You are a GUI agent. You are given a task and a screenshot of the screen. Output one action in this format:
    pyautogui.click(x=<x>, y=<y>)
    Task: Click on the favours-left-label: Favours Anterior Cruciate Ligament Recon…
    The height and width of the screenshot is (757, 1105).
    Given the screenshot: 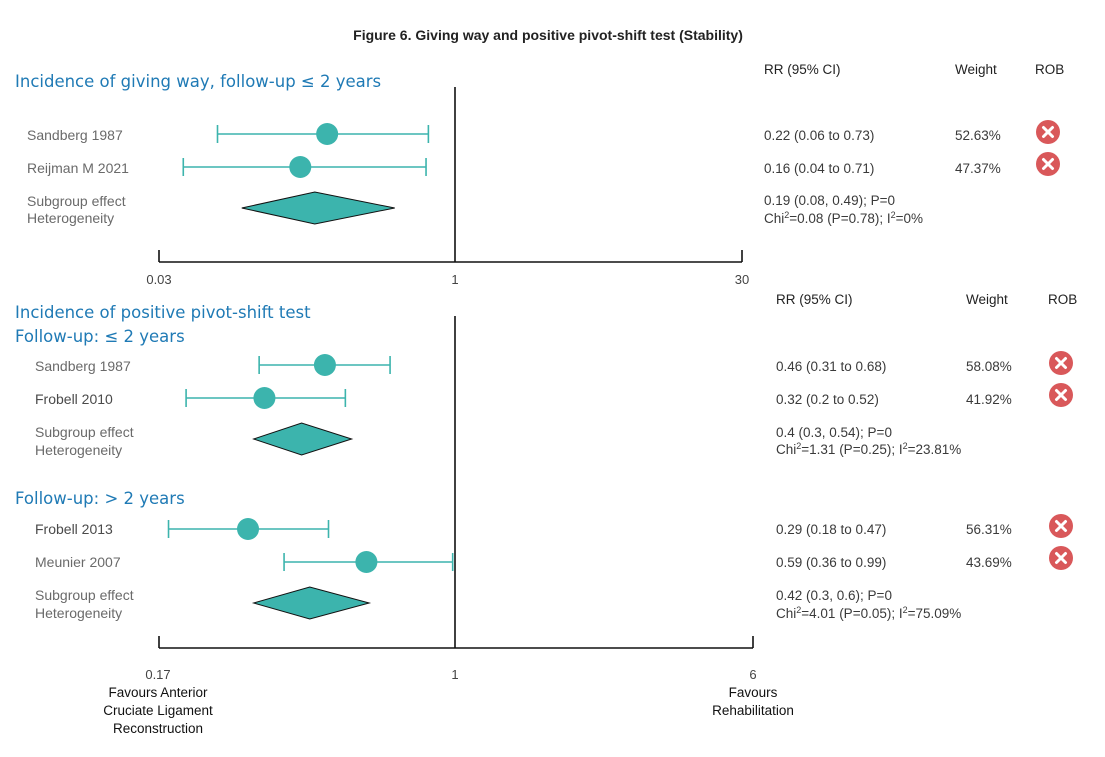 What is the action you would take?
    pyautogui.click(x=158, y=710)
    